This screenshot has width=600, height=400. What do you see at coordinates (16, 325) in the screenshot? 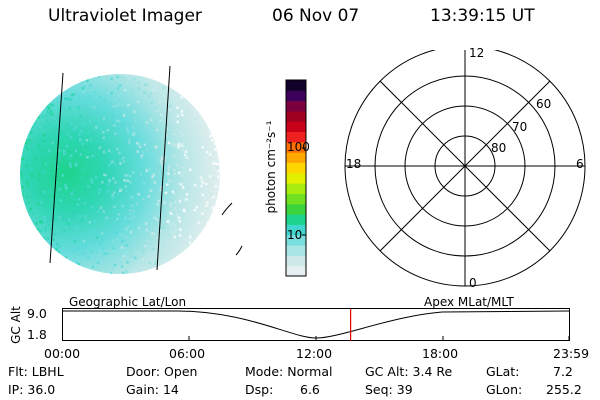
I see `timeline-ylabel: GC Alt` at bounding box center [16, 325].